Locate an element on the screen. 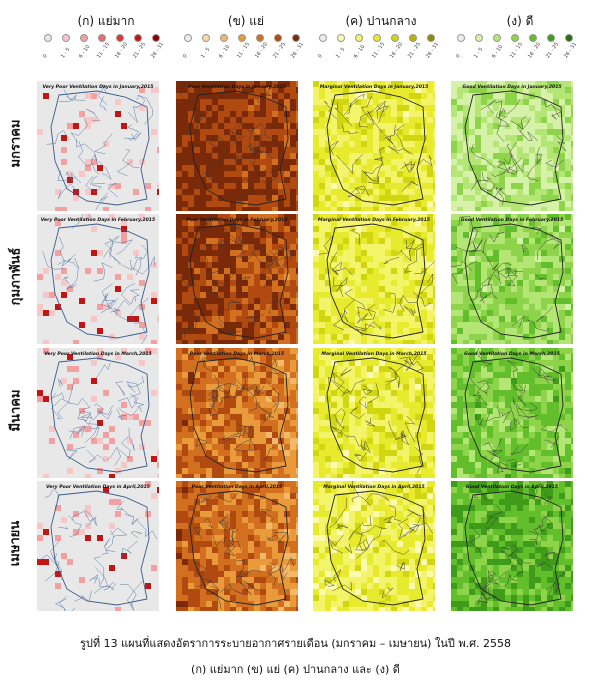  legend-swatch is located at coordinates (242, 38).